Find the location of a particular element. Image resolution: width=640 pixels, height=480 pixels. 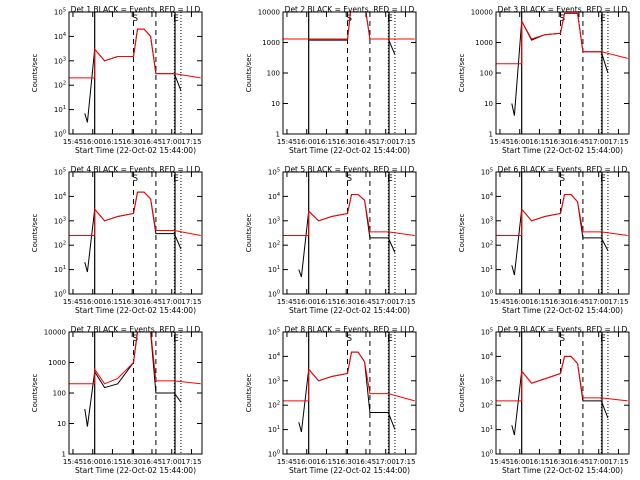

y-tick-label: 10000 is located at coordinates (269, 13).